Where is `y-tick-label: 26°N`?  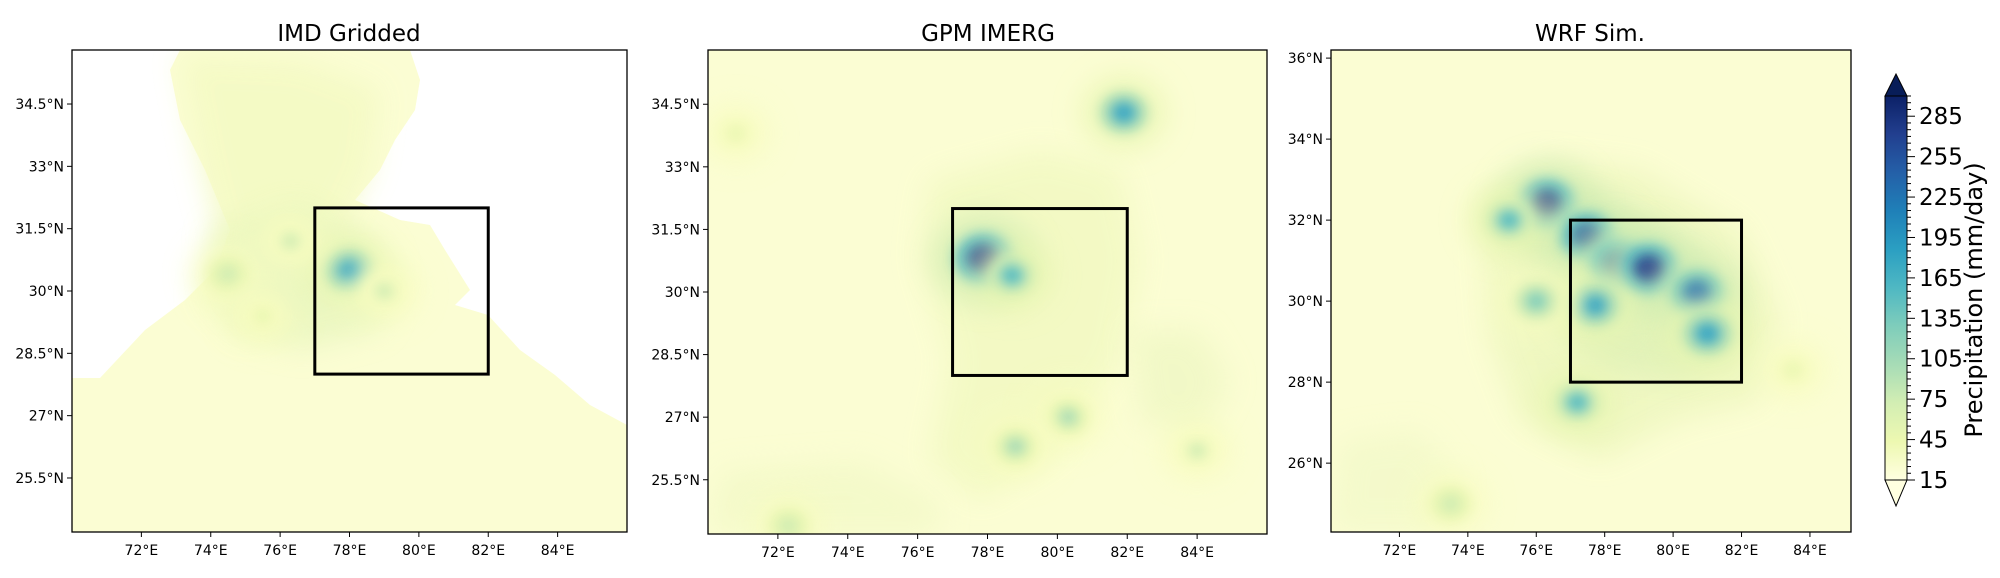
y-tick-label: 26°N is located at coordinates (1305, 464).